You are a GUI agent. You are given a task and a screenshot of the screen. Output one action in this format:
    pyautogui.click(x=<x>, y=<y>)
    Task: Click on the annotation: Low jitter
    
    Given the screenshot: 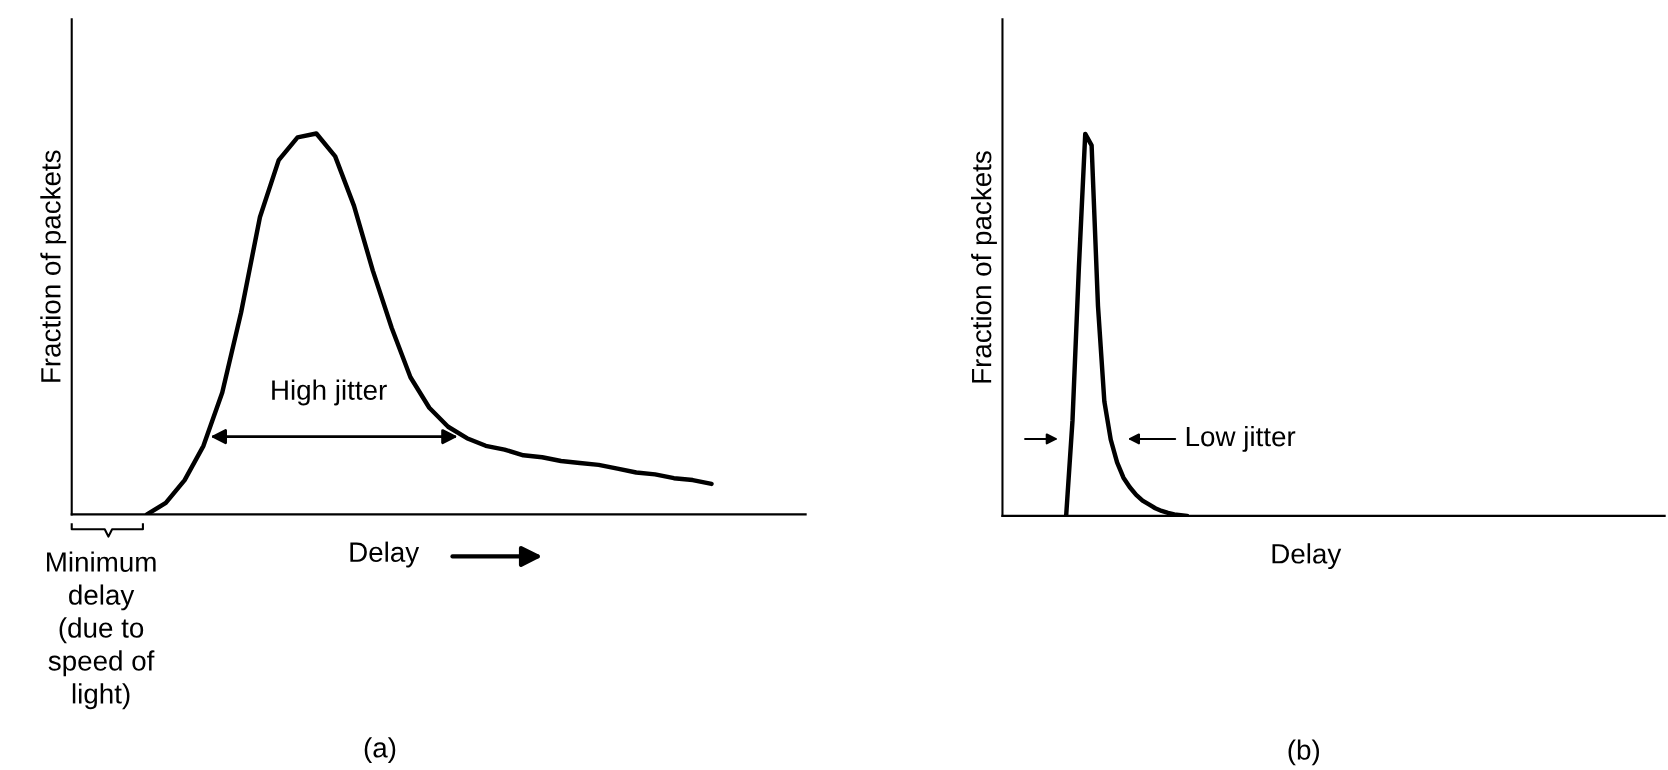 What is the action you would take?
    pyautogui.click(x=1241, y=438)
    